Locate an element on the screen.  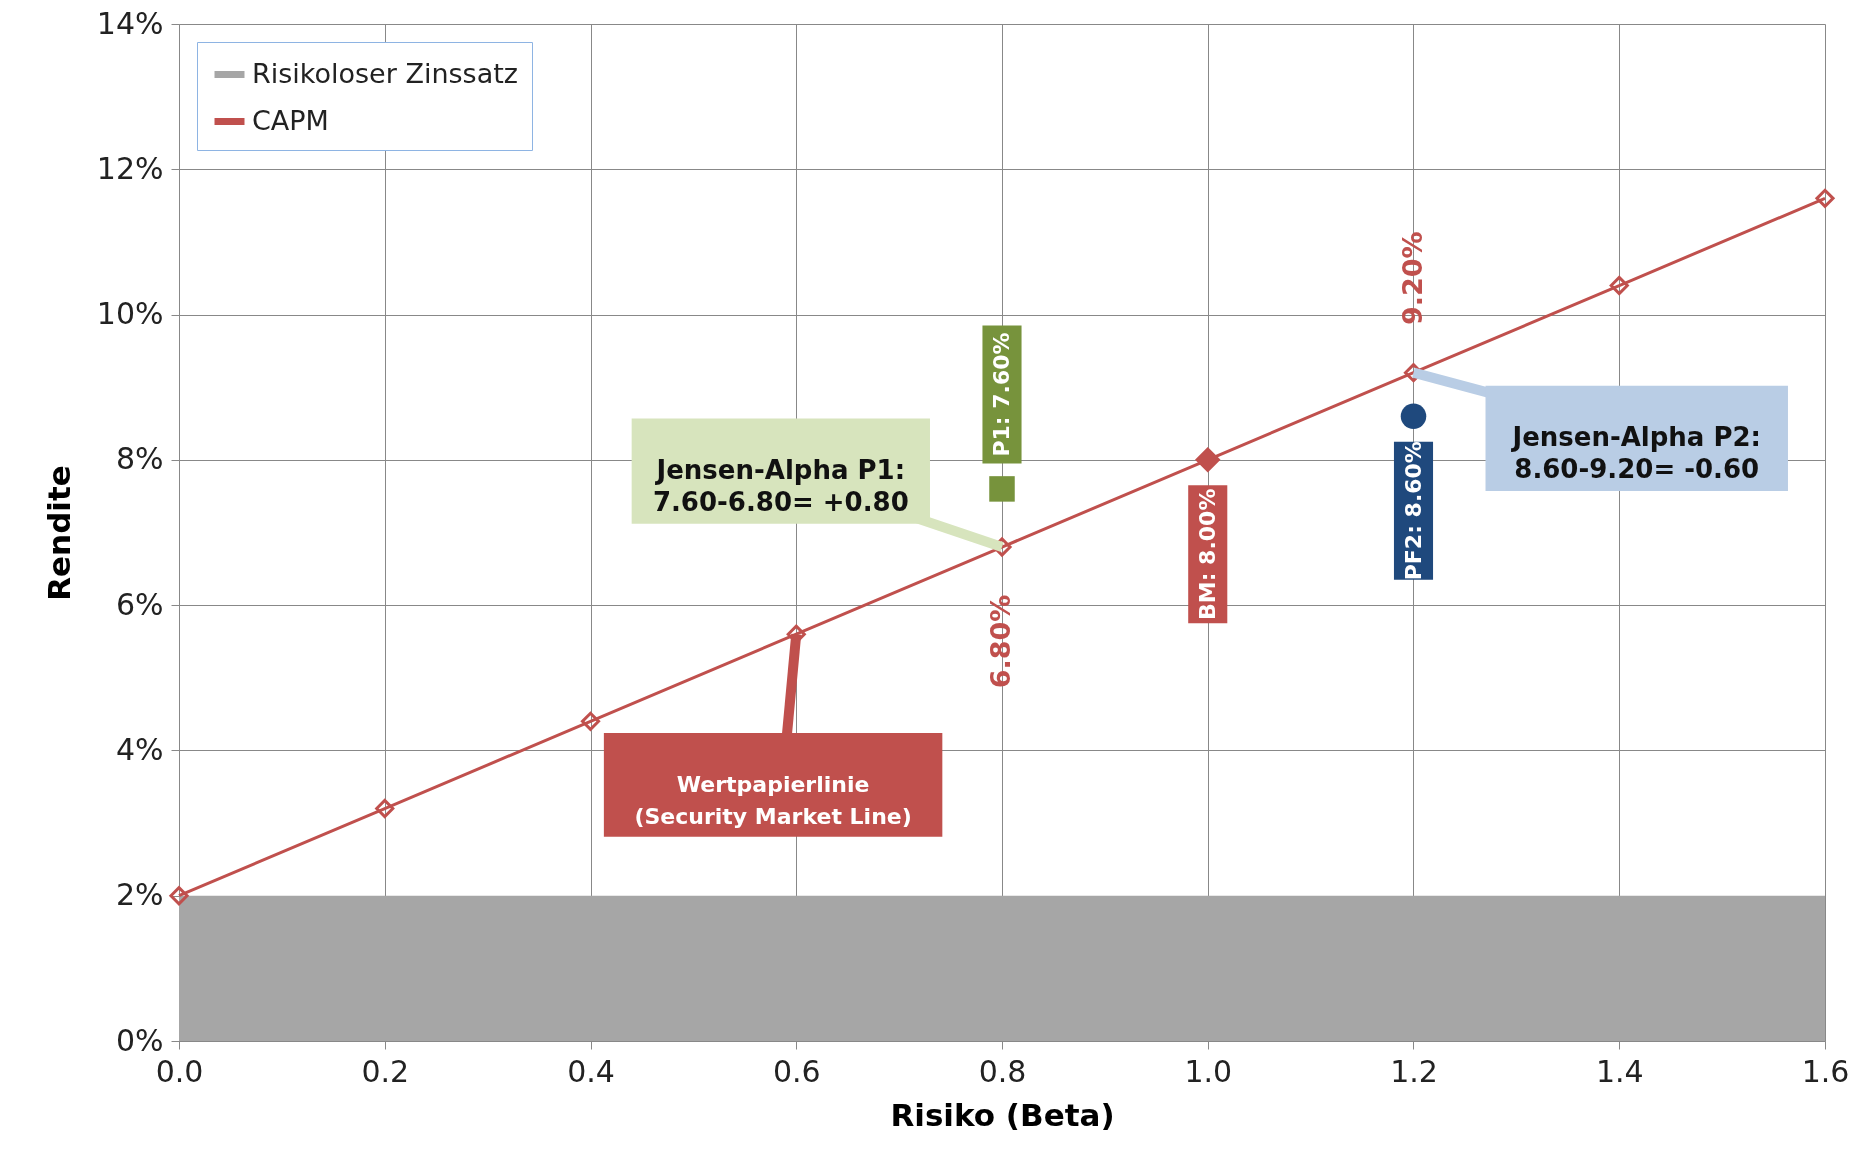
annotation: Wertpapierlinie (Security Market Line) is located at coordinates (773, 800).